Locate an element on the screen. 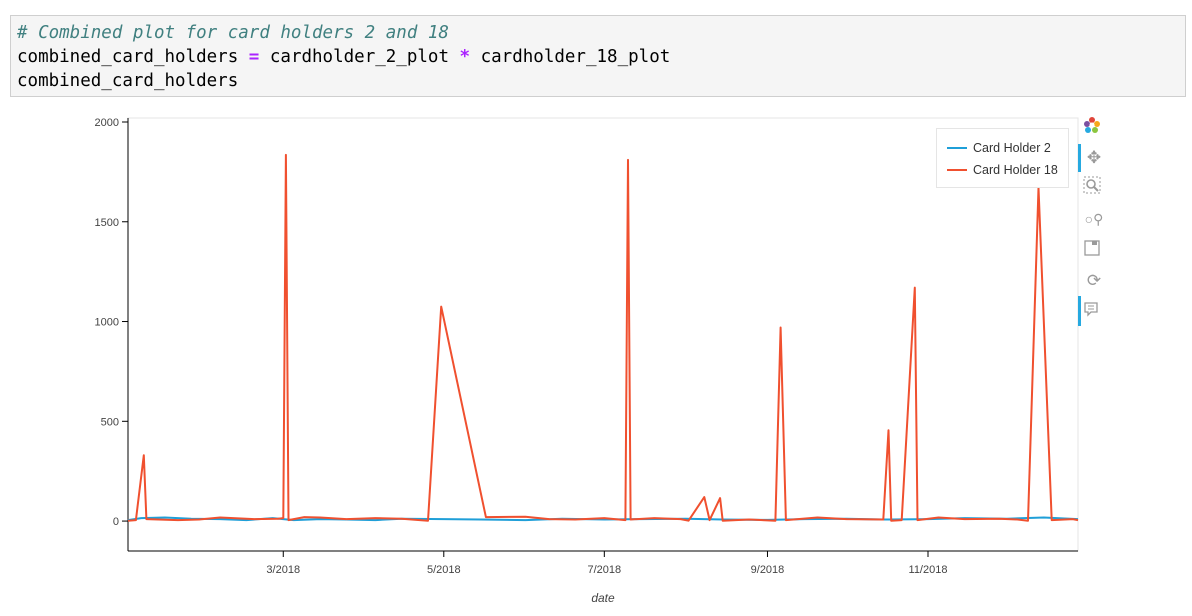 This screenshot has height=616, width=1192. x-tick-label-4: 11/2018 is located at coordinates (928, 570).